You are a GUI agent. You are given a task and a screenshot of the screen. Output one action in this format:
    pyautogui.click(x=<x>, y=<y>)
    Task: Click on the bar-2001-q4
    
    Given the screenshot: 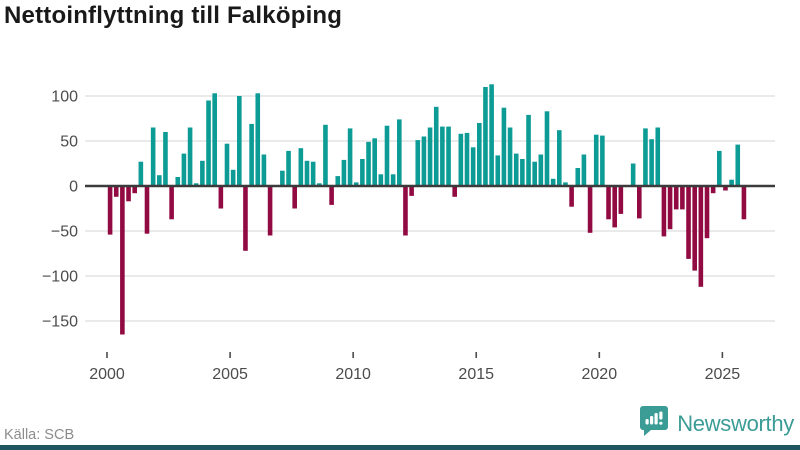 What is the action you would take?
    pyautogui.click(x=153, y=156)
    